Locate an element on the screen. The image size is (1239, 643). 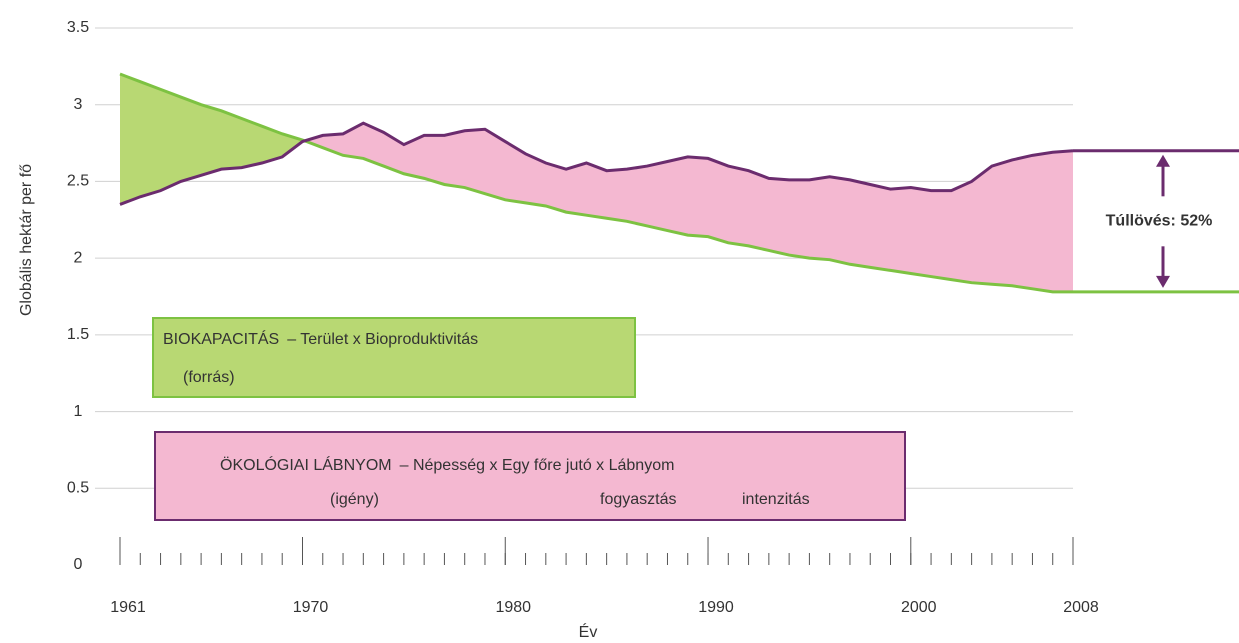
legend-name: ÖKOLÓGIAI LÁBNYOM is located at coordinates (306, 464).